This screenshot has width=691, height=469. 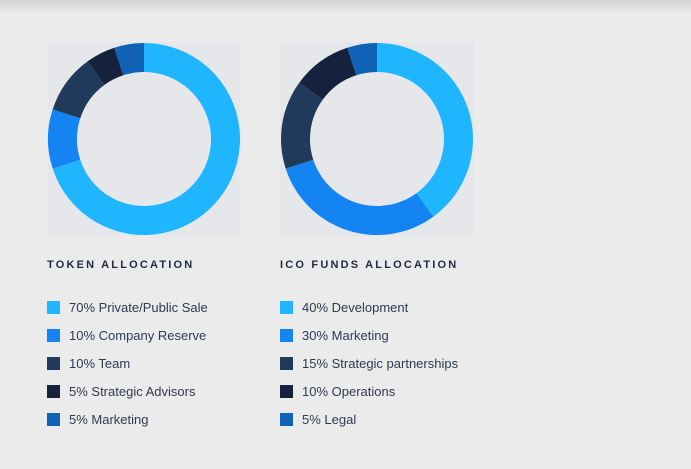 I want to click on token-allocation-donut-box, so click(x=144, y=139).